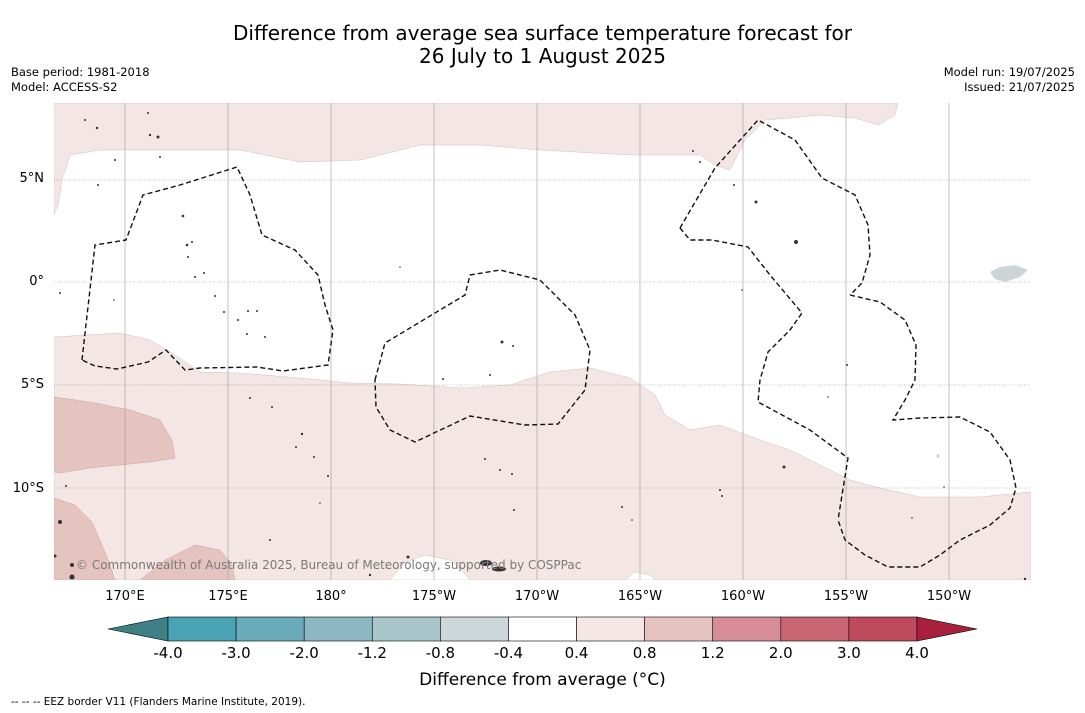 Image resolution: width=1085 pixels, height=713 pixels. Describe the element at coordinates (482, 356) in the screenshot. I see `eez-border-tokelau` at that location.